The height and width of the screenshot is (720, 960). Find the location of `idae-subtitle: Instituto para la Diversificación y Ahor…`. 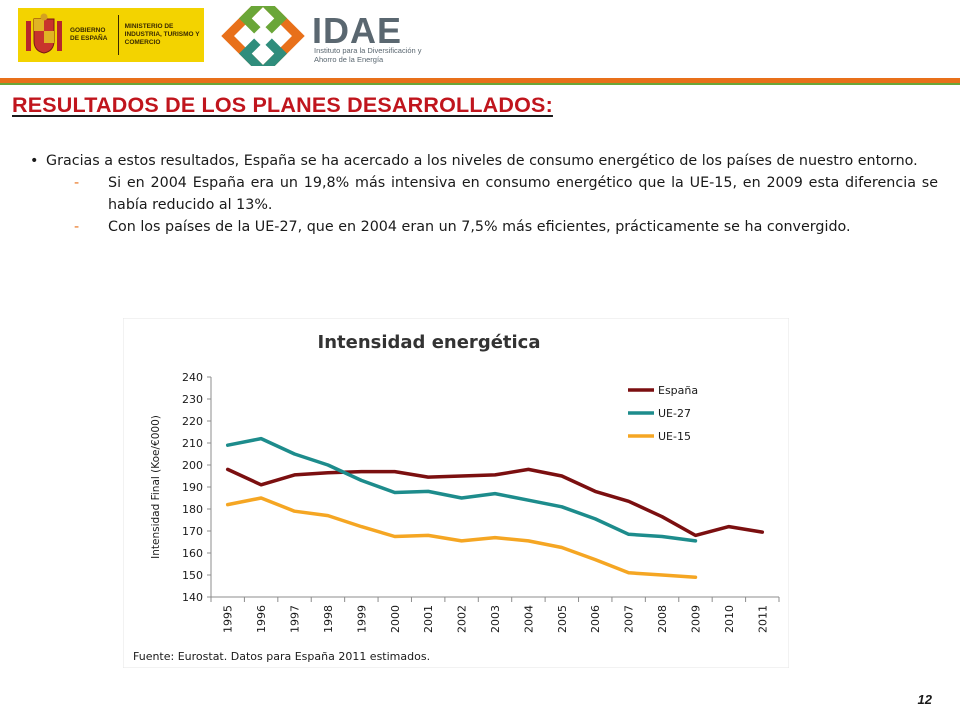

idae-subtitle: Instituto para la Diversificación y Ahor… is located at coordinates (368, 55).